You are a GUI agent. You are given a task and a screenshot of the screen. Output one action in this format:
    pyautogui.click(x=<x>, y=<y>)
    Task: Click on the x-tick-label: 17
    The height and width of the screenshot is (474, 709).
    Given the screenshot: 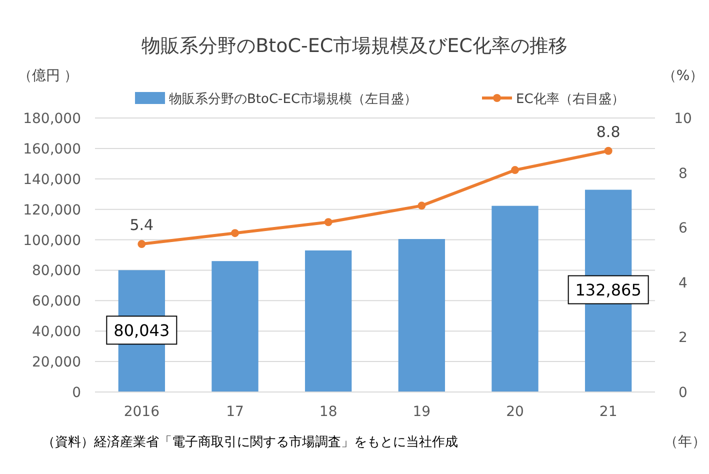 What is the action you would take?
    pyautogui.click(x=235, y=412)
    